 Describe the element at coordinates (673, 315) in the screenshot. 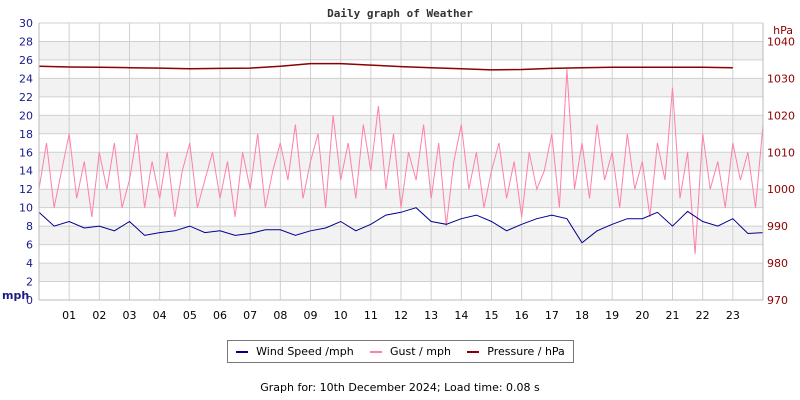

I see `x-tick-label: 21` at that location.